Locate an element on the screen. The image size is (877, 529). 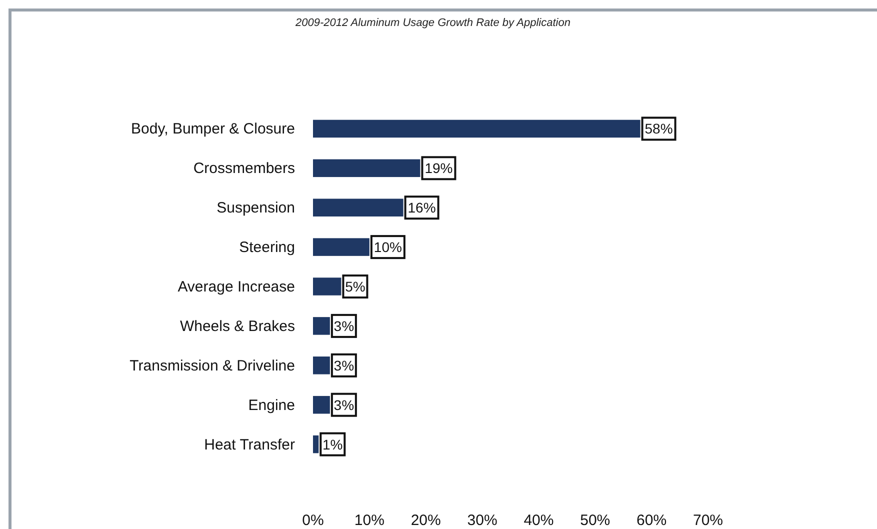
y-tick-label: Suspension is located at coordinates (255, 208).